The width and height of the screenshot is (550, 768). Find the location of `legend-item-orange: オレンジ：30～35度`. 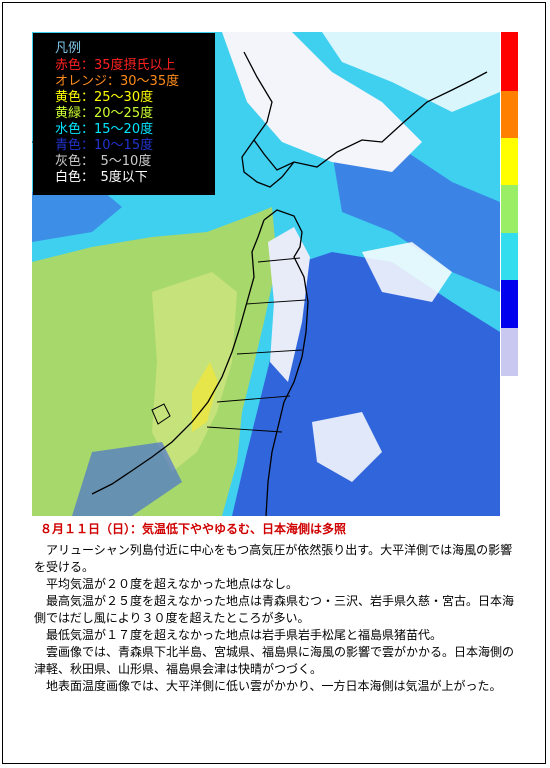

legend-item-orange: オレンジ：30～35度 is located at coordinates (117, 81).